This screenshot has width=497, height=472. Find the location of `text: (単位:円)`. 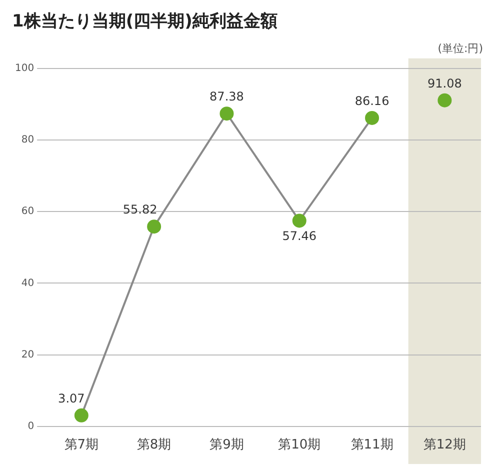

text: (単位:円) is located at coordinates (460, 48).